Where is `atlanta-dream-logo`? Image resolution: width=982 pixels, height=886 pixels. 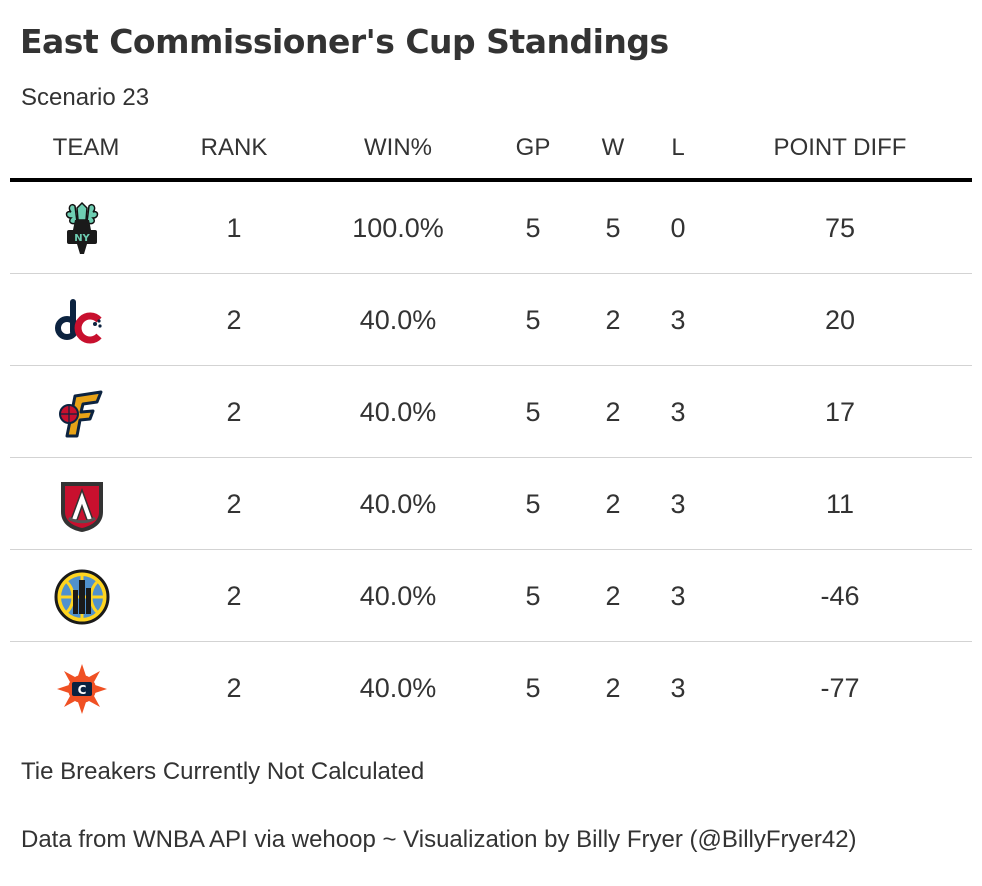
atlanta-dream-logo is located at coordinates (82, 505).